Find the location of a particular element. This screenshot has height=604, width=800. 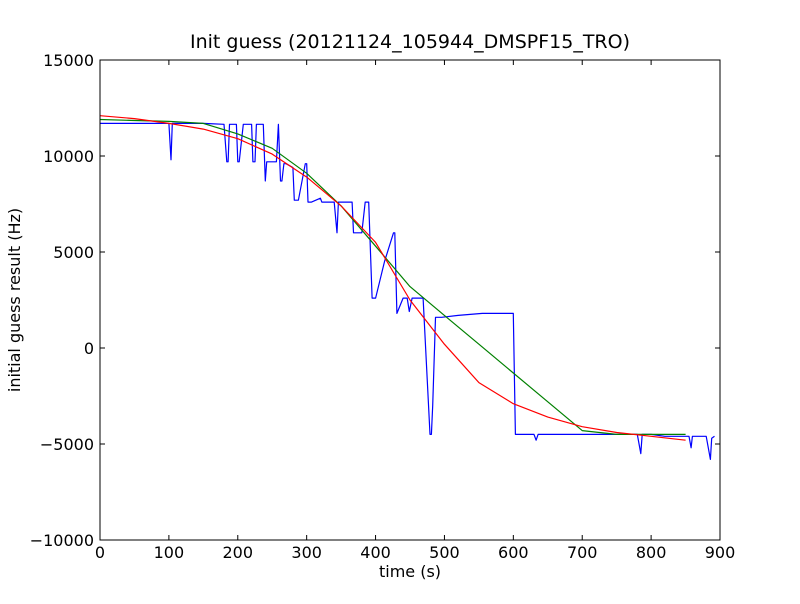

x-tick-label: 300 is located at coordinates (306, 552).